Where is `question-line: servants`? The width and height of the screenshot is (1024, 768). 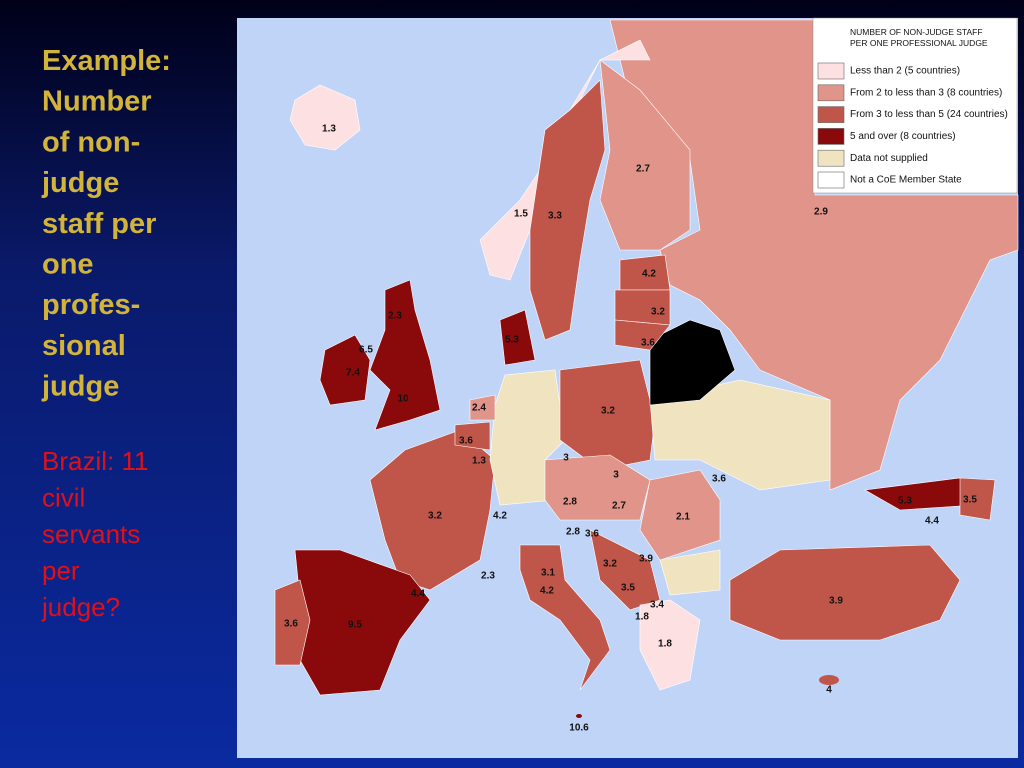
question-line: servants is located at coordinates (91, 534).